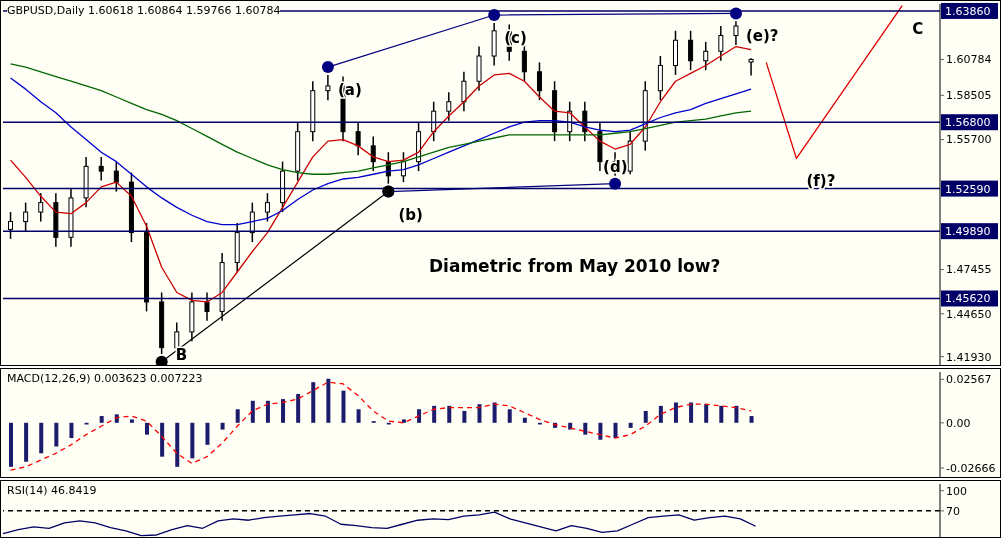 This screenshot has width=1001, height=538. What do you see at coordinates (968, 11) in the screenshot?
I see `ref-line-label: 1.63860` at bounding box center [968, 11].